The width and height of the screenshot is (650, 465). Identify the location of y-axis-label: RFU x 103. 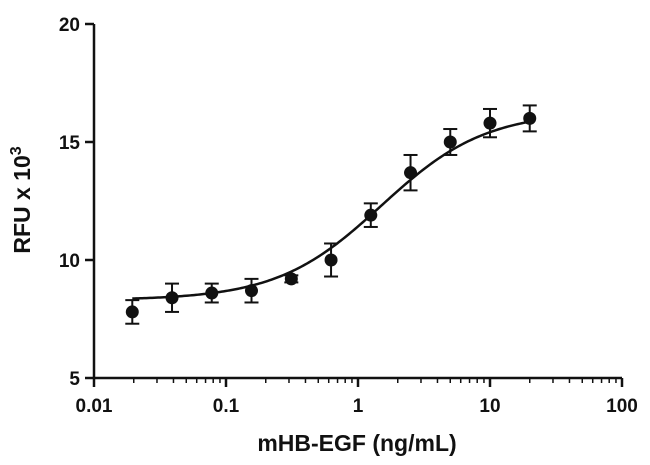
(21, 199).